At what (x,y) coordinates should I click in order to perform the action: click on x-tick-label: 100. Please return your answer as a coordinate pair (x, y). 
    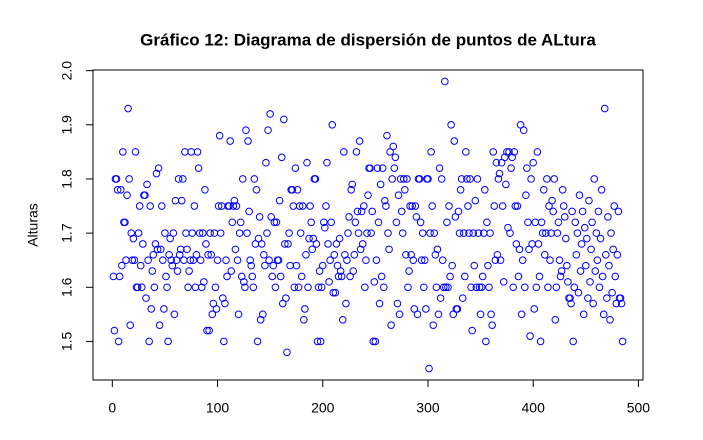
    Looking at the image, I should click on (218, 408).